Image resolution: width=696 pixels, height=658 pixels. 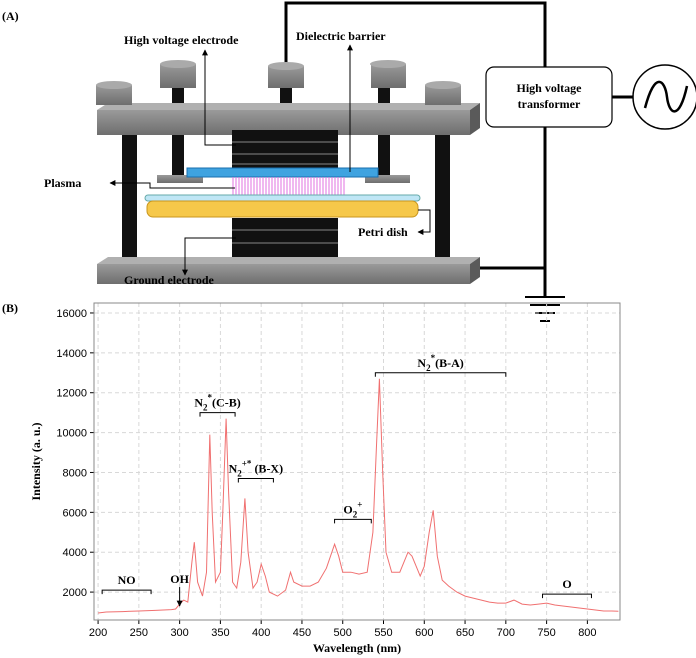 What do you see at coordinates (285, 150) in the screenshot?
I see `hv-electrode` at bounding box center [285, 150].